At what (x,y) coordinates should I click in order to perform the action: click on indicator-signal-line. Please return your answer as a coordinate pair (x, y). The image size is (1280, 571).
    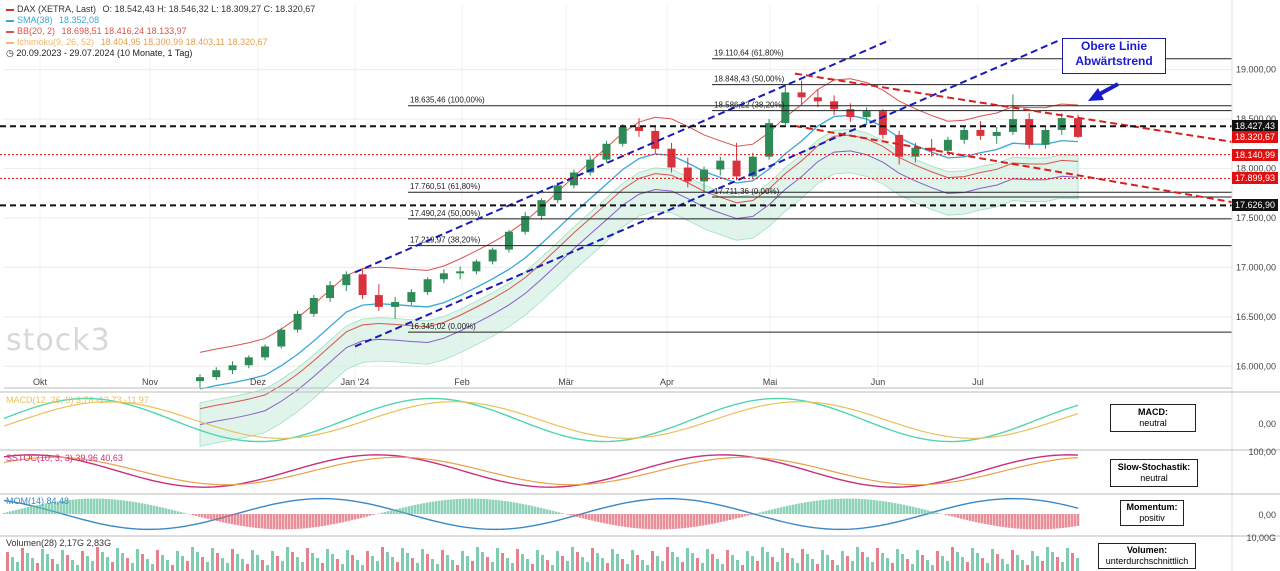
    Looking at the image, I should click on (541, 420).